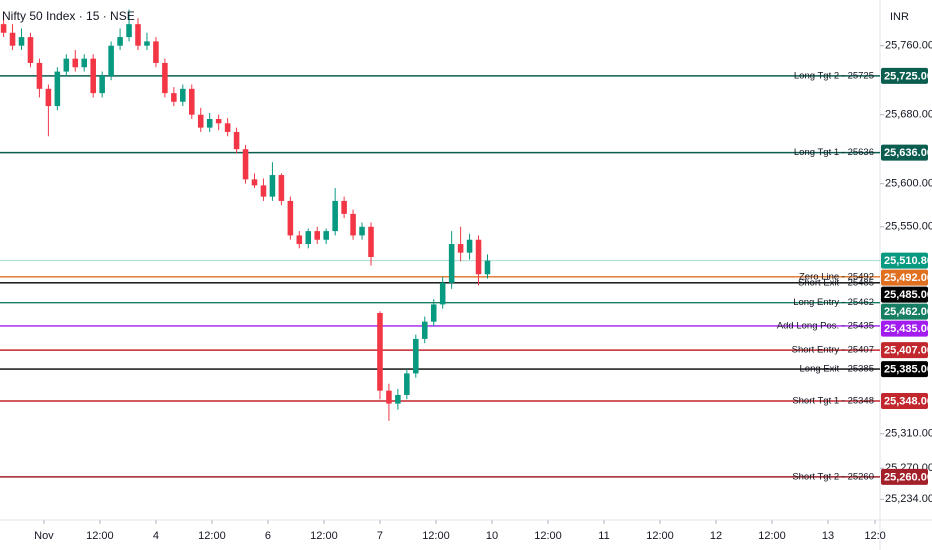  I want to click on level-name: Short Tgt 1 - 25348, so click(833, 401).